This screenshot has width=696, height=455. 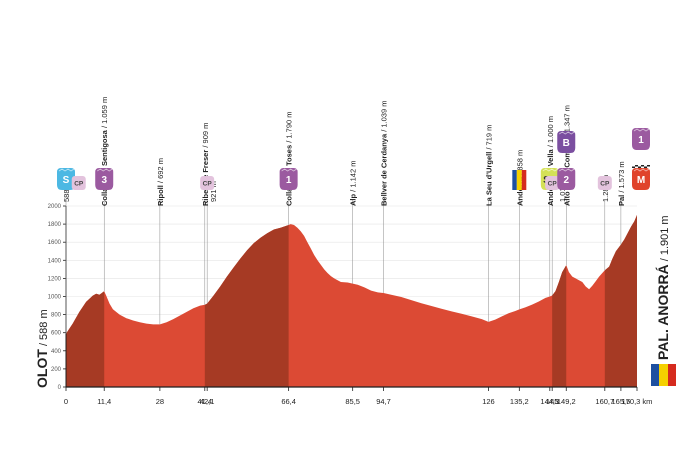 I want to click on x-tick-label: 135,2, so click(x=519, y=401).